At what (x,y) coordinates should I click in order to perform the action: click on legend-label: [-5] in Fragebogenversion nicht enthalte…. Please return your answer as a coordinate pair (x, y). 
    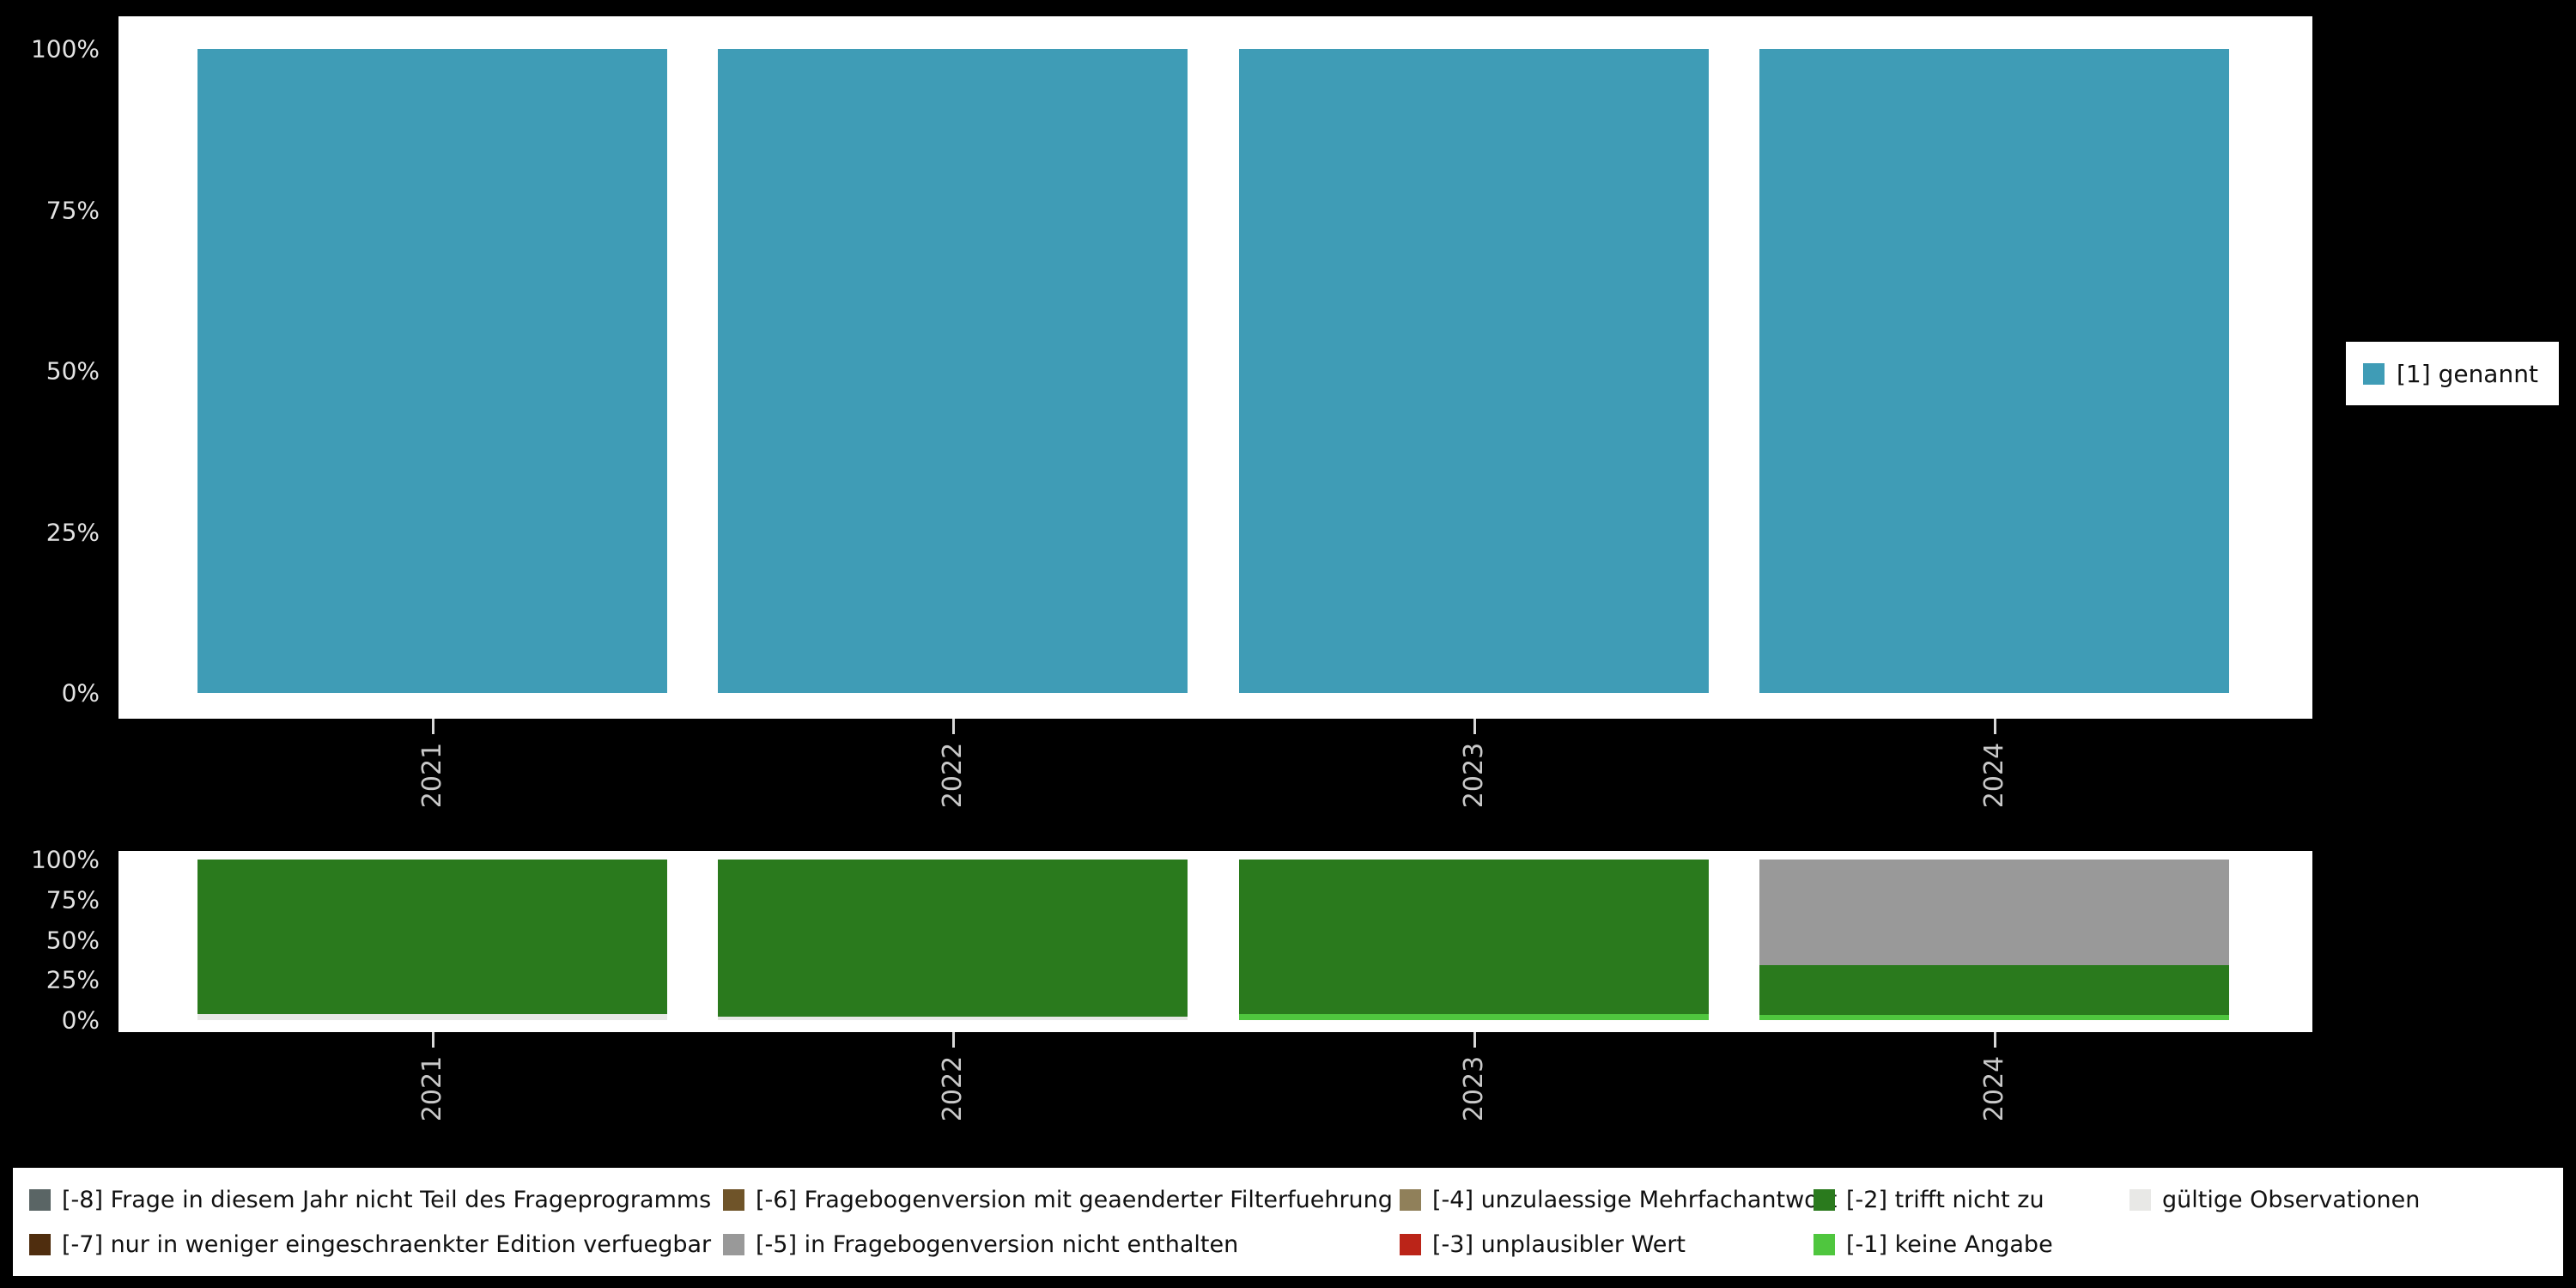
    Looking at the image, I should click on (998, 1244).